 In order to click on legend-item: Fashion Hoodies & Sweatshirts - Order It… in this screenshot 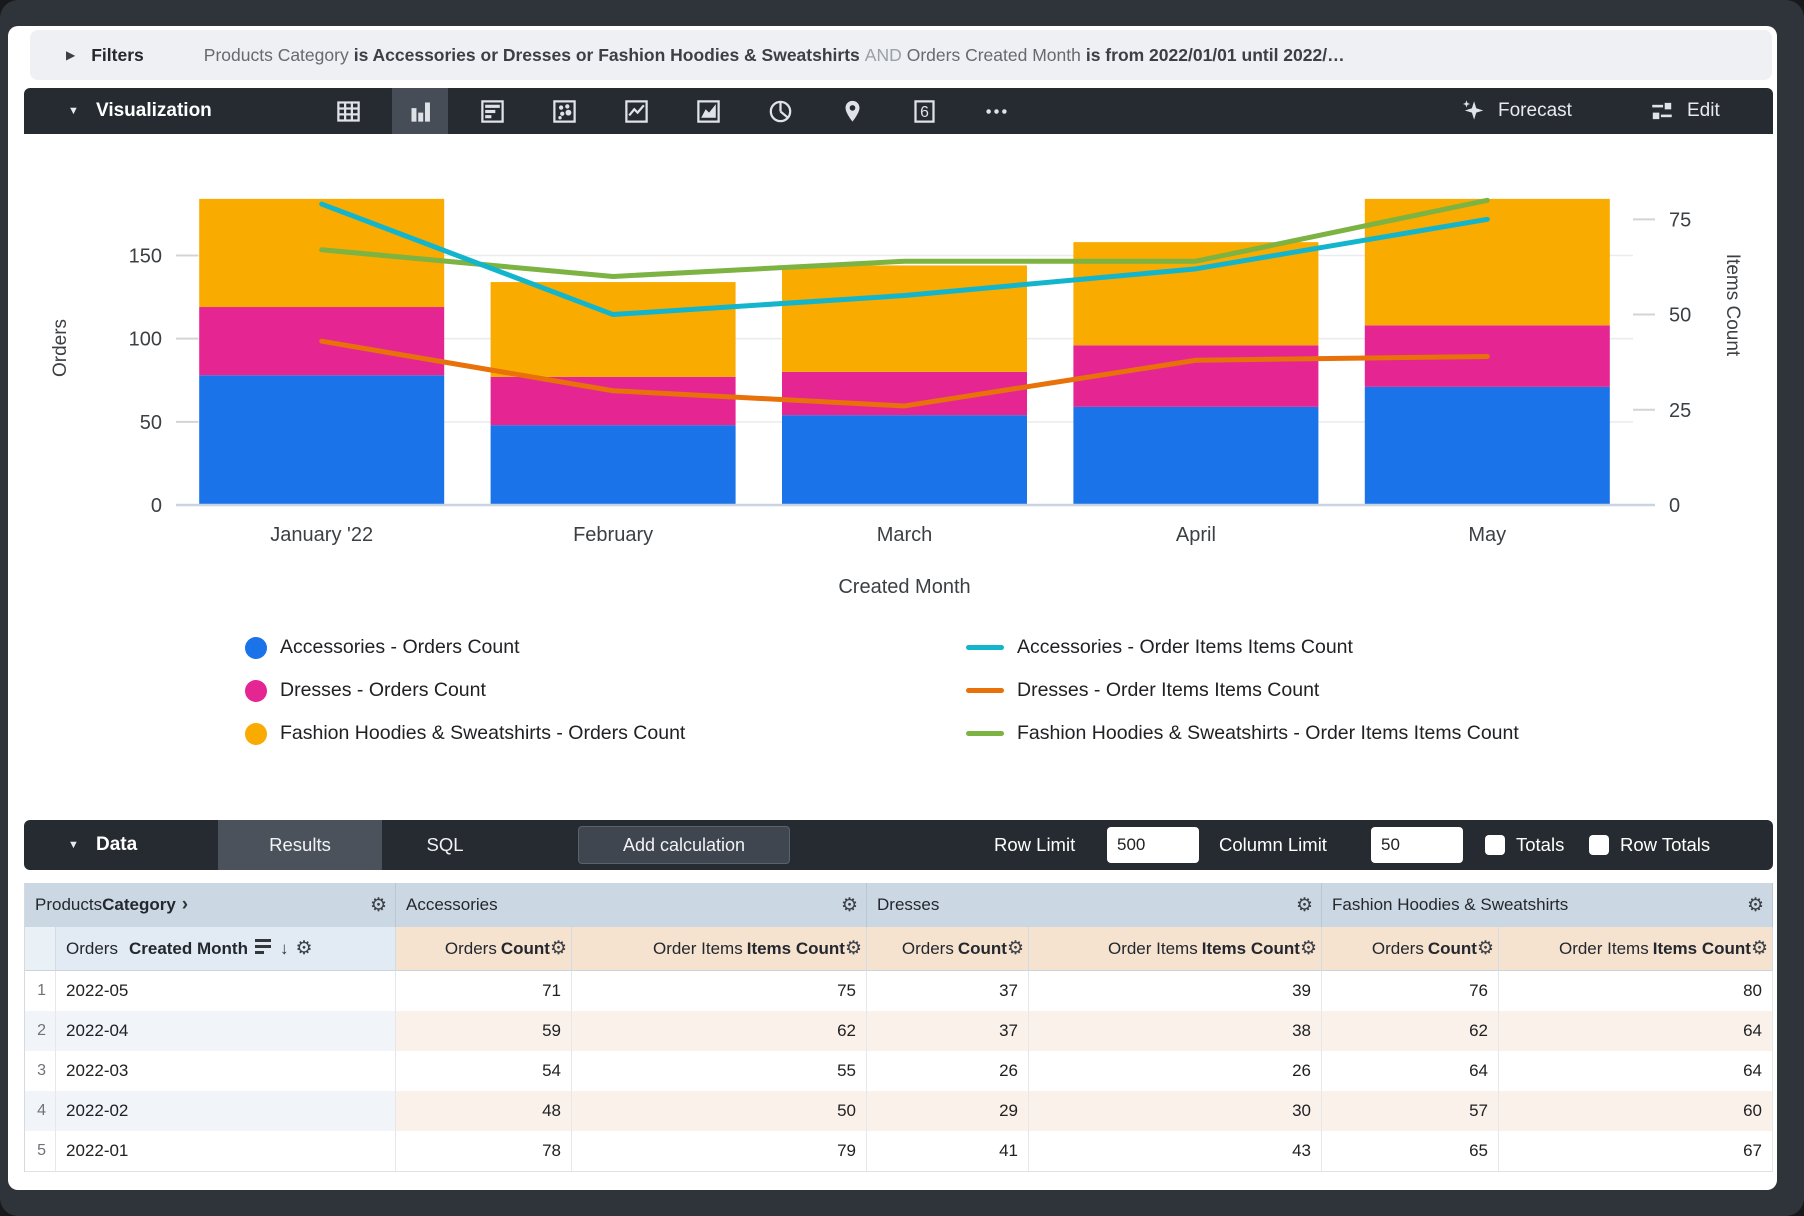, I will do `click(1242, 733)`.